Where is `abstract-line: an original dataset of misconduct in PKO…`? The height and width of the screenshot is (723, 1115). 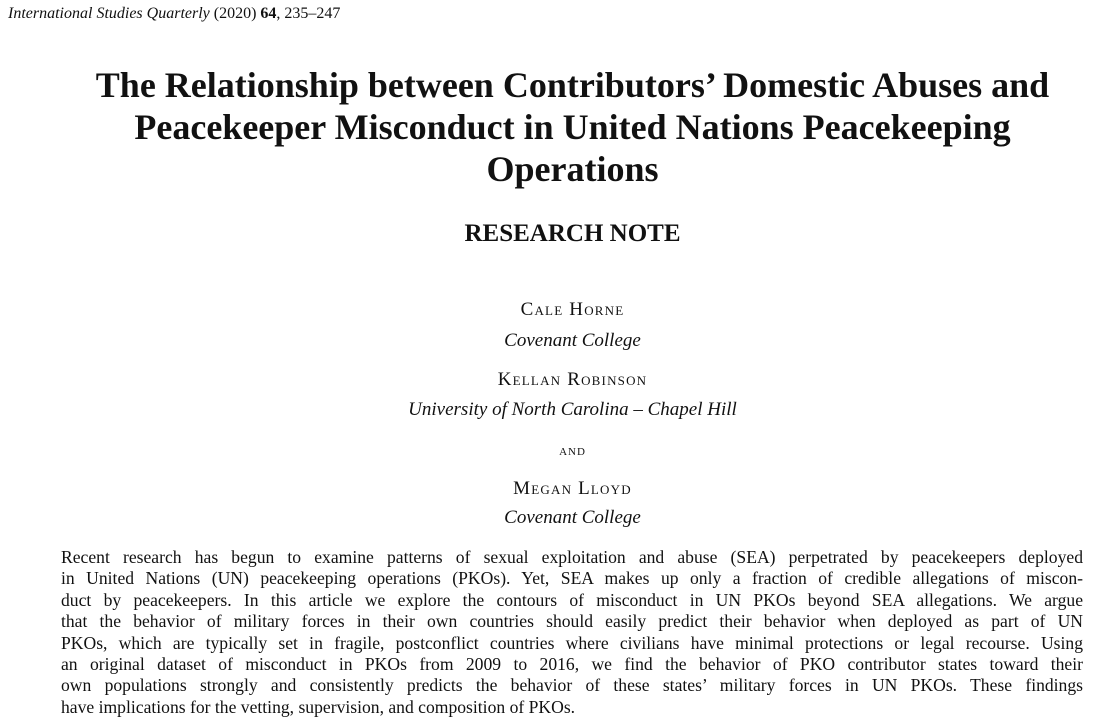
abstract-line: an original dataset of misconduct in PKO… is located at coordinates (572, 664).